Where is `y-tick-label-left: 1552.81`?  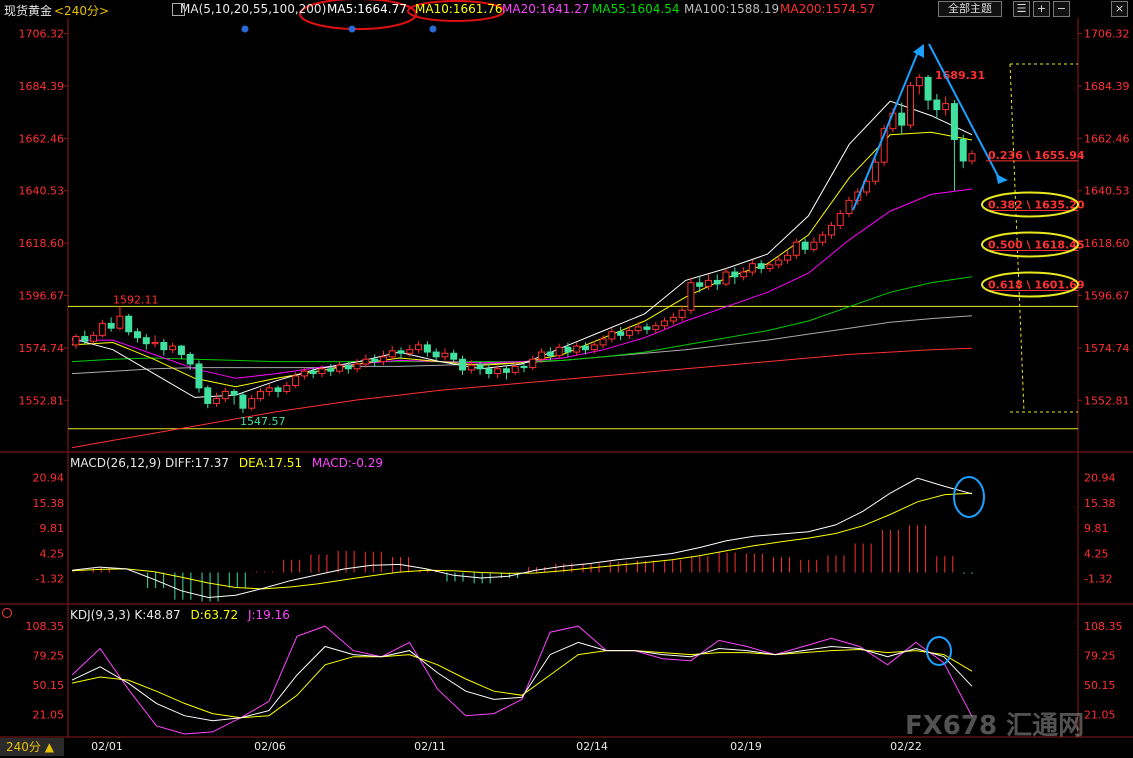 y-tick-label-left: 1552.81 is located at coordinates (42, 400).